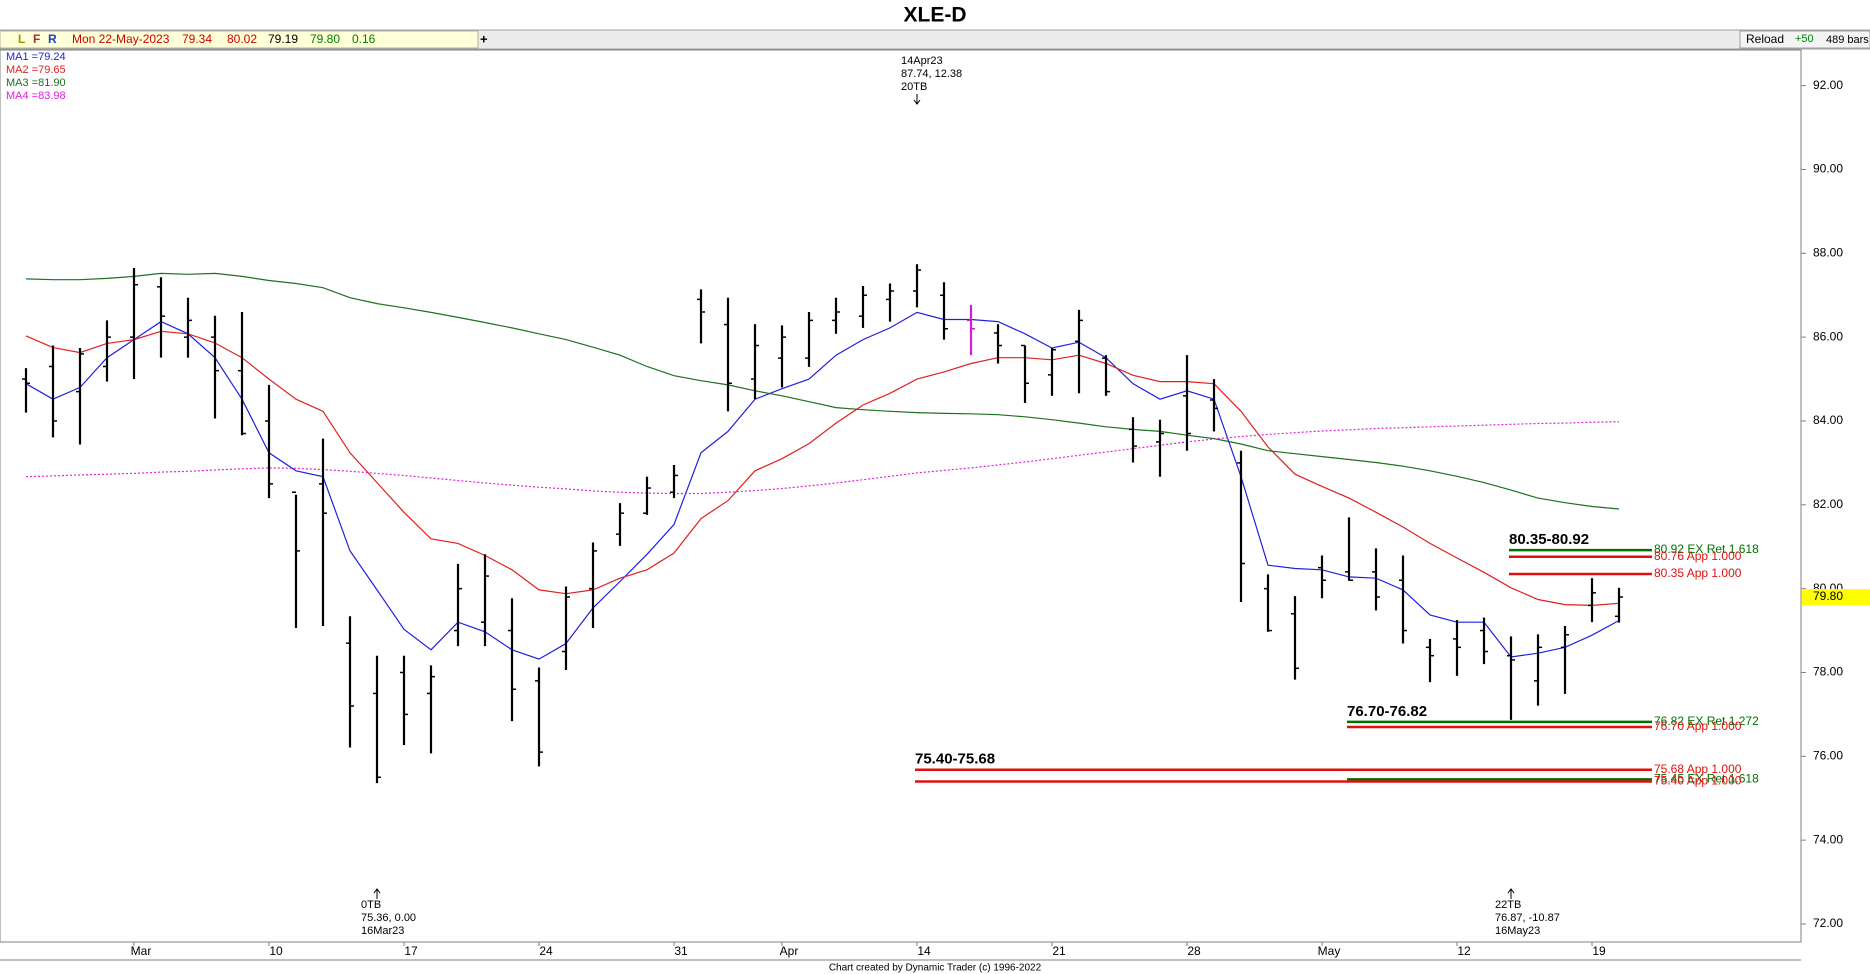 The height and width of the screenshot is (974, 1870). Describe the element at coordinates (388, 918) in the screenshot. I see `annotation-text: 75.36, 0.00` at that location.